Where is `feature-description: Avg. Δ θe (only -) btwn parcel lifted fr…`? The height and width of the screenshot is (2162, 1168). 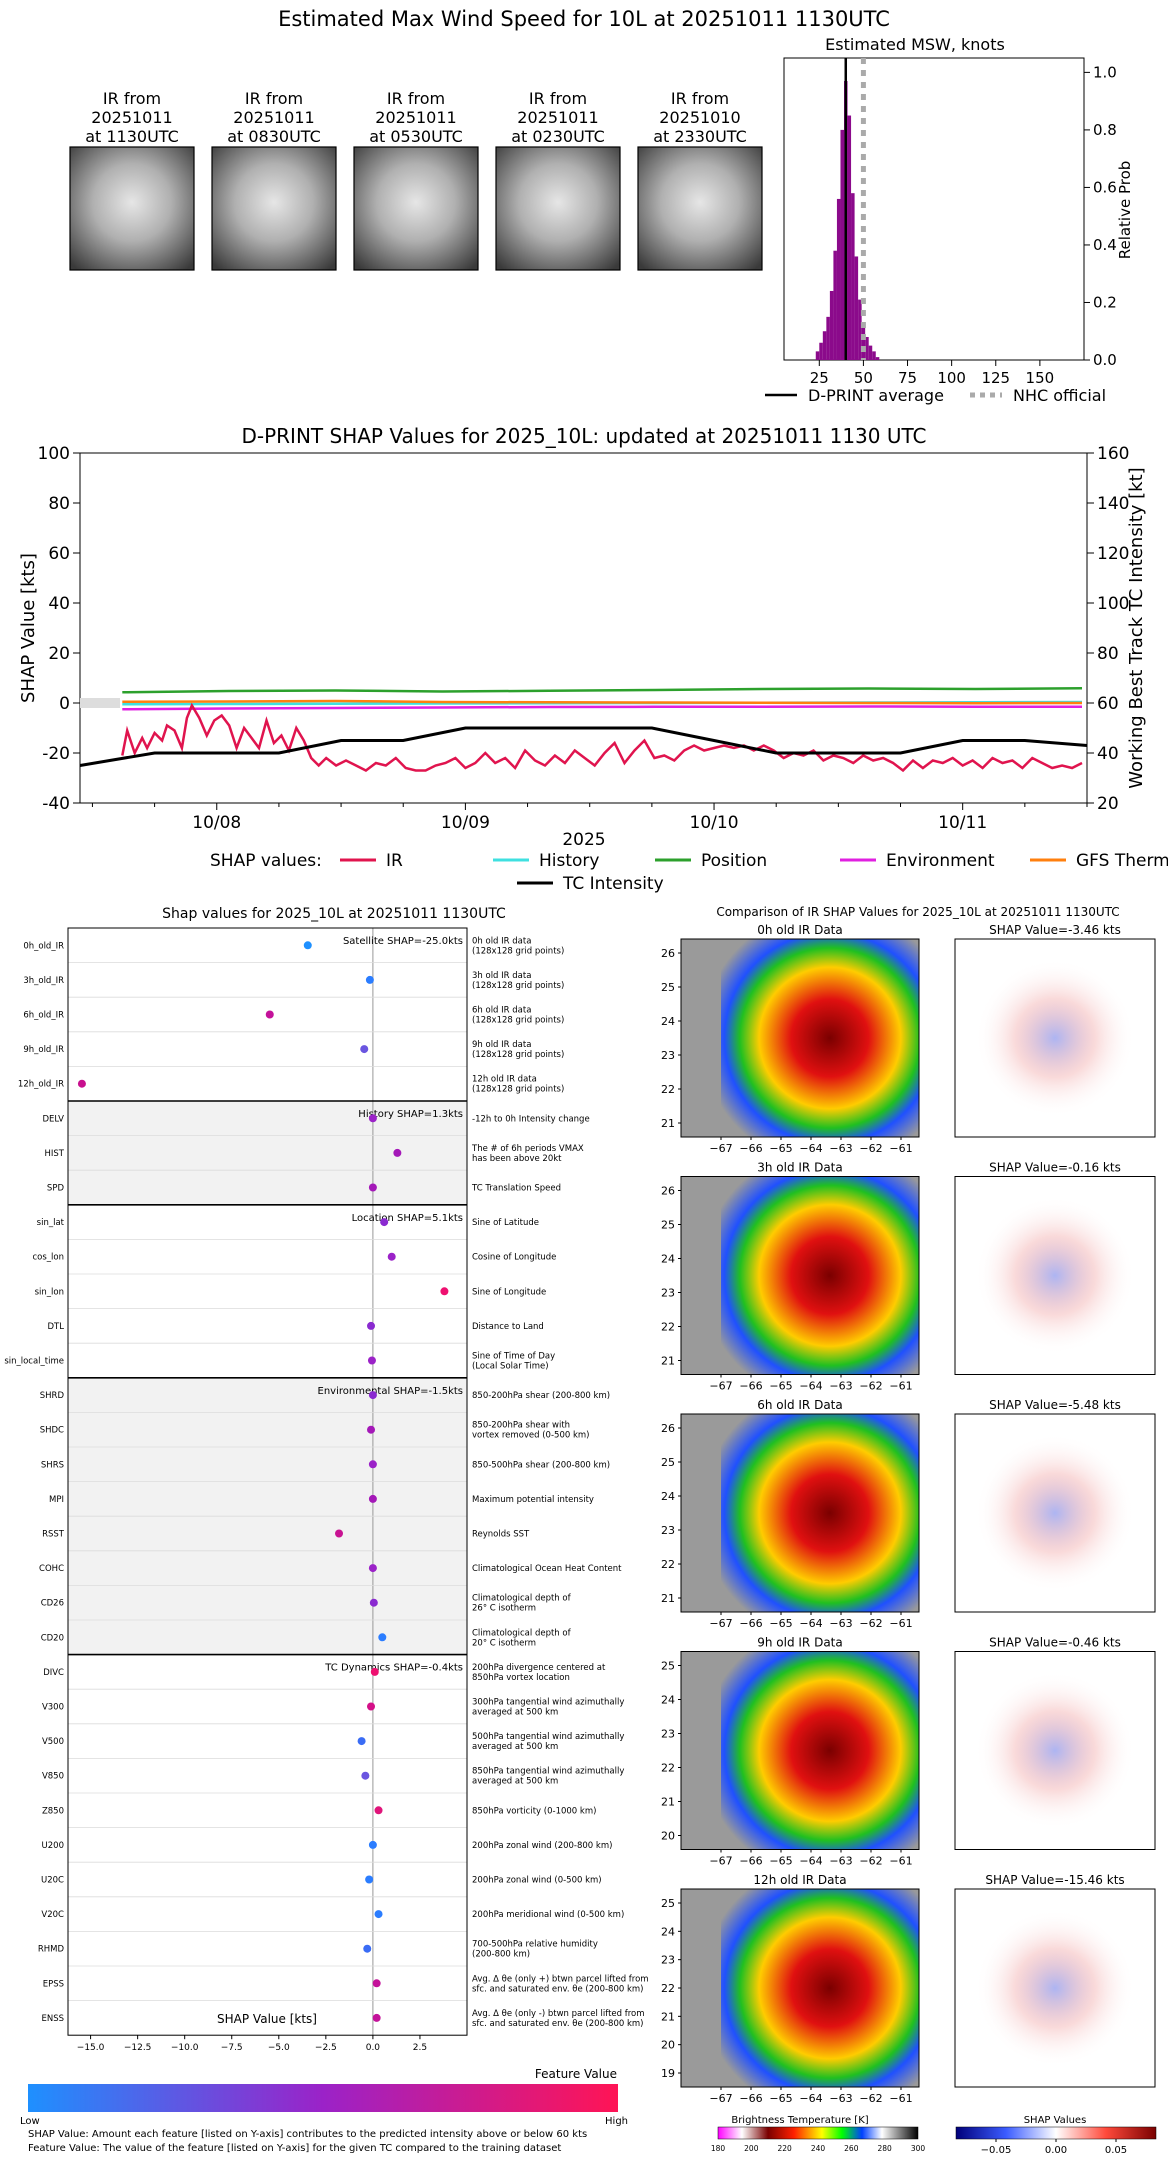
feature-description: Avg. Δ θe (only -) btwn parcel lifted fr… is located at coordinates (558, 2014).